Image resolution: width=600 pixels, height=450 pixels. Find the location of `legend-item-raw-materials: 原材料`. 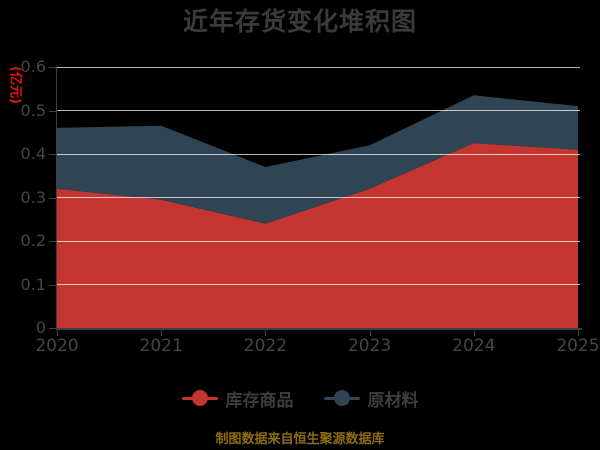

legend-item-raw-materials: 原材料 is located at coordinates (371, 398).